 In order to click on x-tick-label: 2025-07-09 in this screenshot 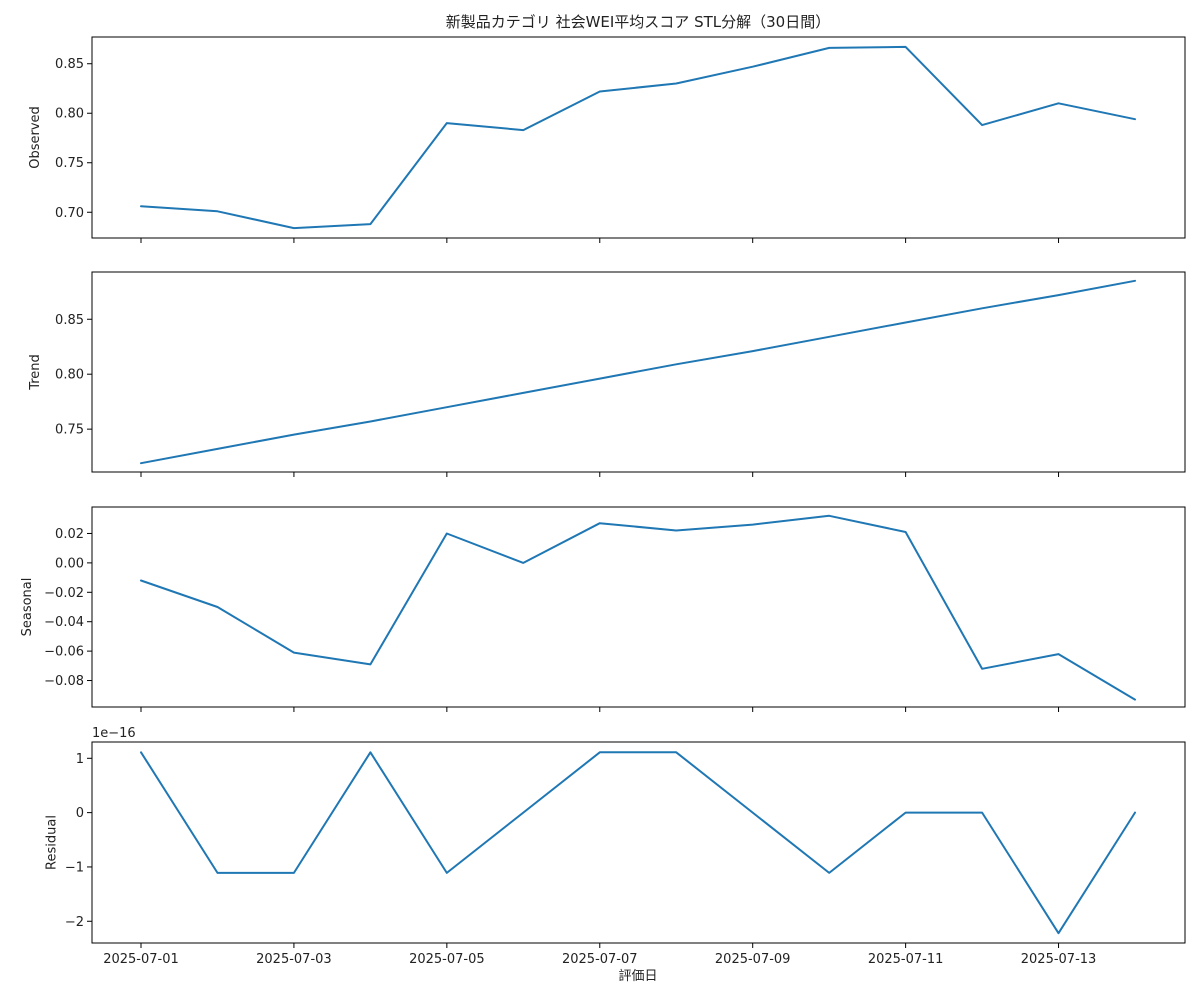, I will do `click(753, 959)`.